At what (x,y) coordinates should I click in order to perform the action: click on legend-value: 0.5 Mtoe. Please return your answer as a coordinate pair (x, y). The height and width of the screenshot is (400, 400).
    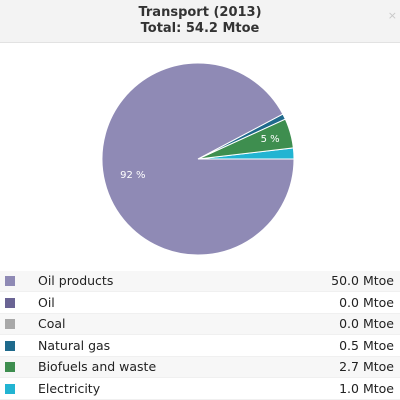
    Looking at the image, I should click on (366, 345).